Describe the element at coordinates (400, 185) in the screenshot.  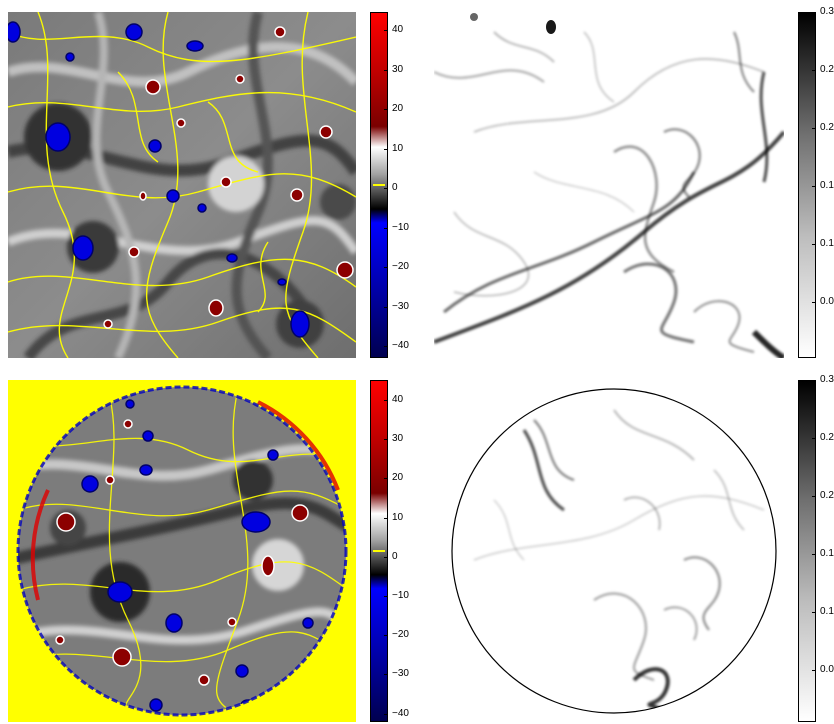
I see `vorticity-colorbar-square: 40 30 20 10 0 −10 −20 −30 −40` at that location.